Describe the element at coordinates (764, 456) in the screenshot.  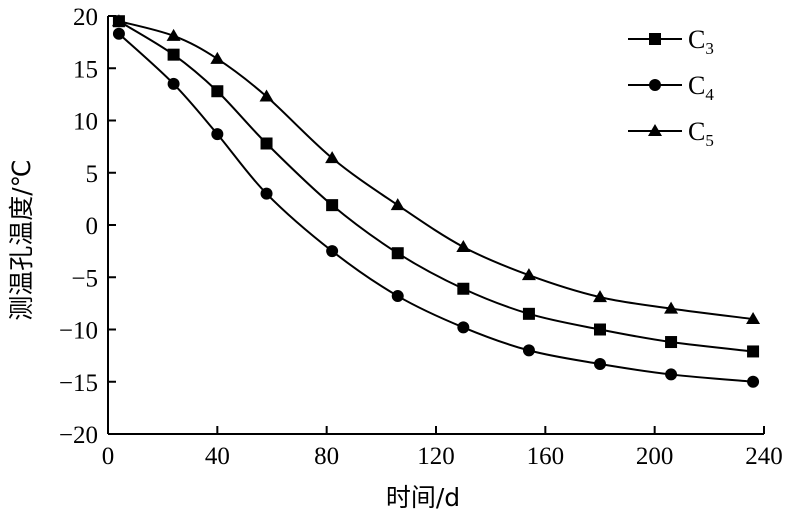
I see `x-tick-label: 240` at that location.